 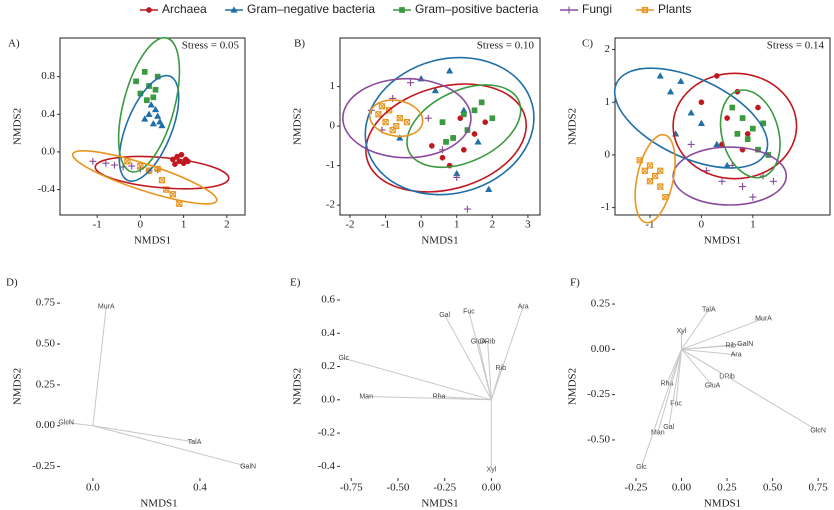 What do you see at coordinates (46, 303) in the screenshot?
I see `y-tick-label: 0.75` at bounding box center [46, 303].